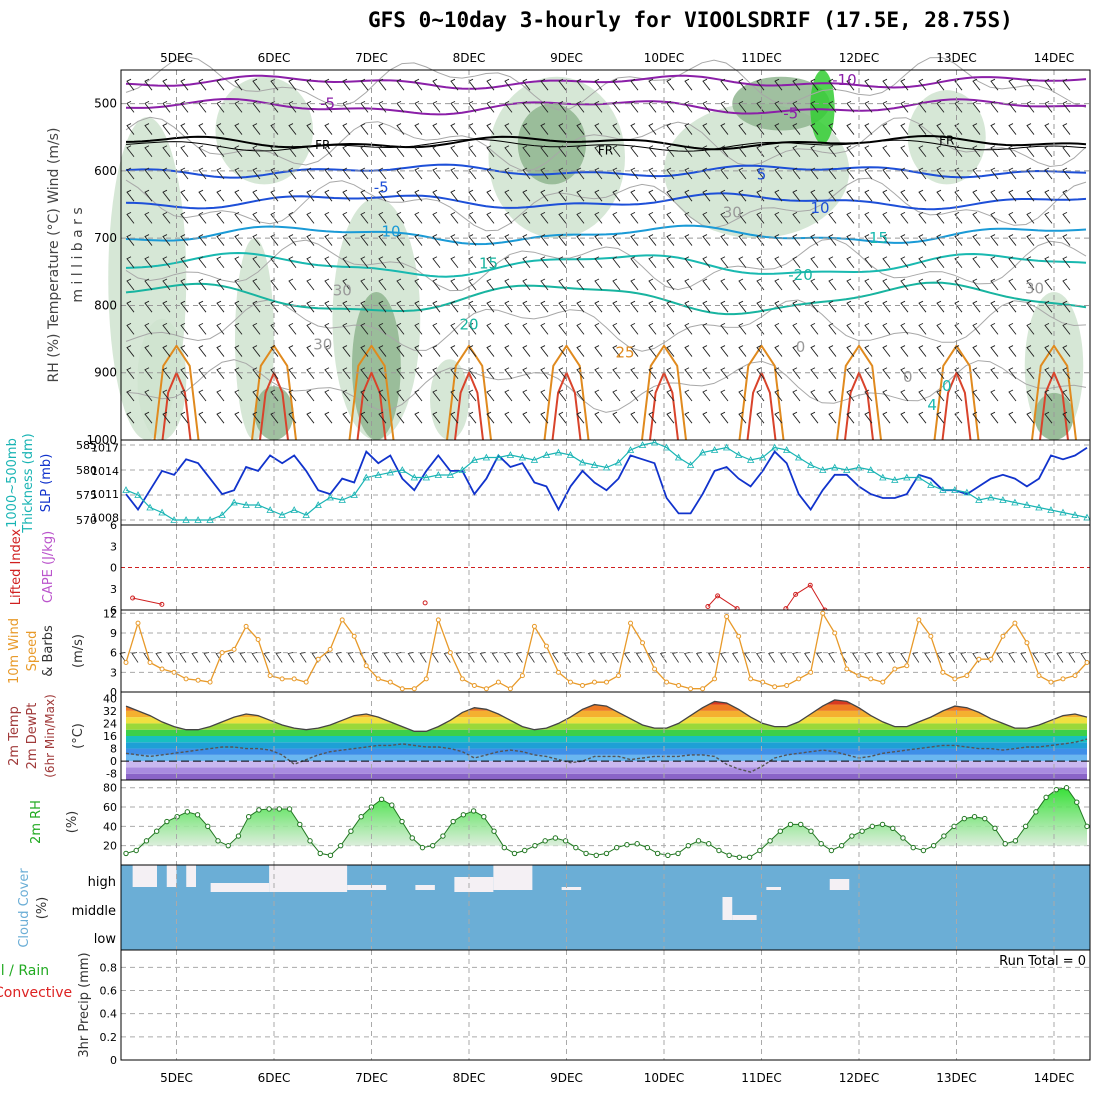  Describe the element at coordinates (606, 816) in the screenshot. I see `rh-area` at that location.